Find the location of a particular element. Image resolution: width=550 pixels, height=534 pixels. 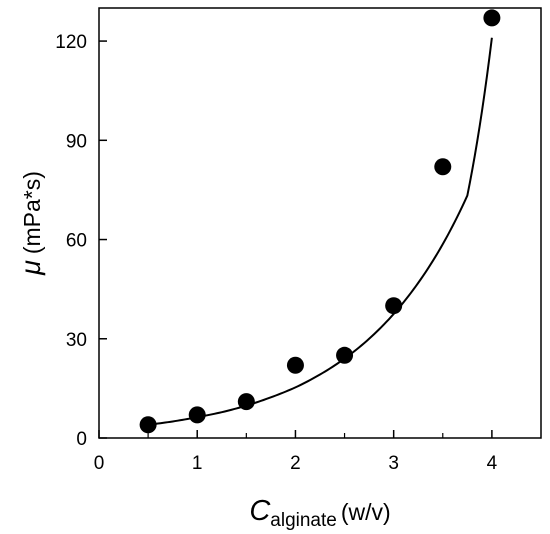

x-axis-title: Calginate (w/v) is located at coordinates (319, 513).